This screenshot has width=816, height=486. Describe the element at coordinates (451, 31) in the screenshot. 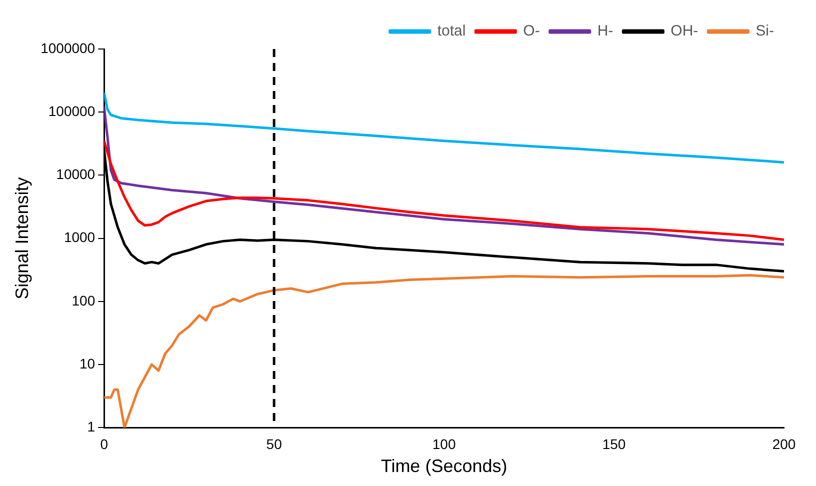

I see `legend-label: total` at that location.